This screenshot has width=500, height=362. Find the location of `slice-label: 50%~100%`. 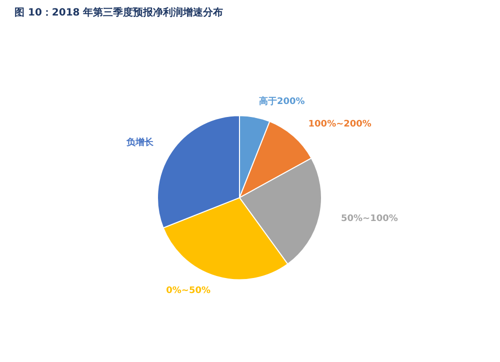

slice-label: 50%~100% is located at coordinates (369, 219).